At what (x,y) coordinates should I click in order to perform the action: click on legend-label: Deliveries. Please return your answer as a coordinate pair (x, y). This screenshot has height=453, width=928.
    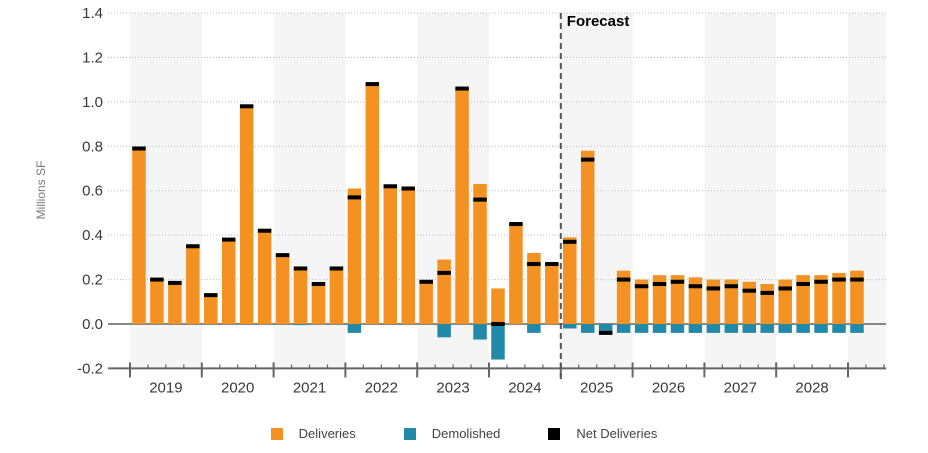
    Looking at the image, I should click on (327, 433).